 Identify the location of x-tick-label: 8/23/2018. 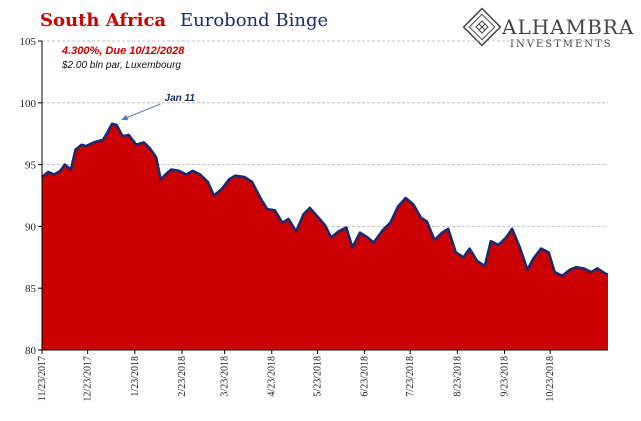
(457, 376).